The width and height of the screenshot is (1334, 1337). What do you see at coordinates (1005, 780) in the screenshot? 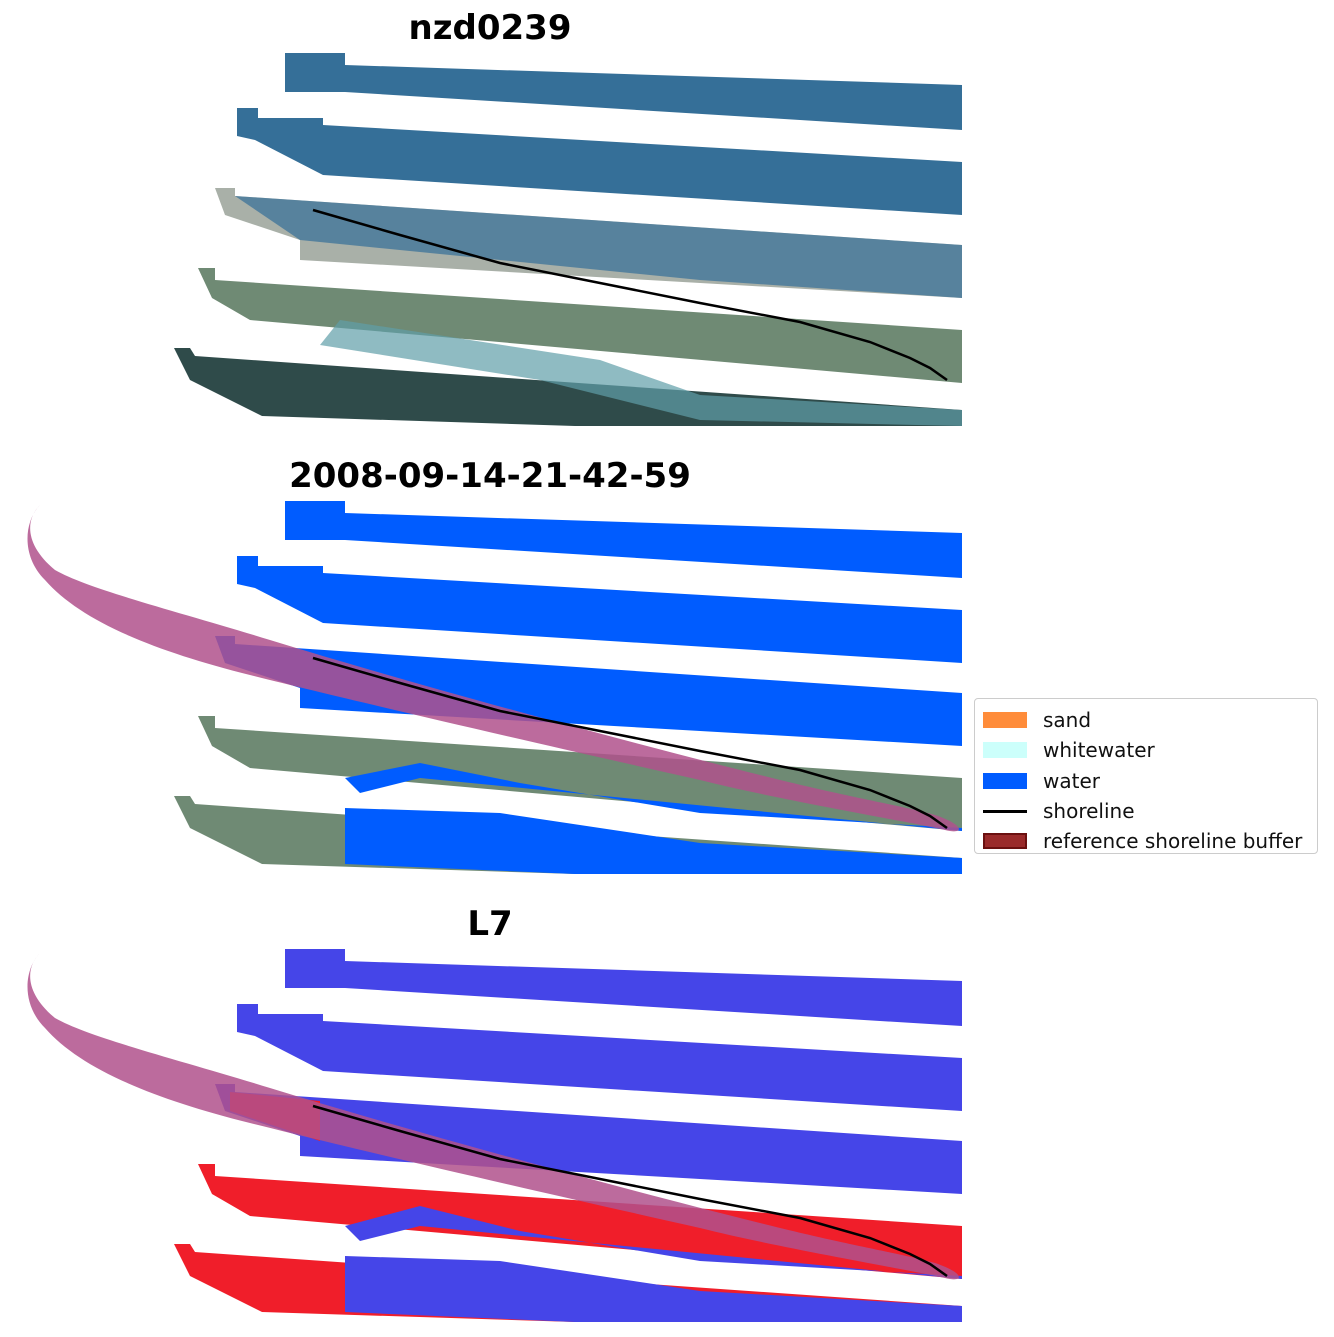
I see `water-swatch` at bounding box center [1005, 780].